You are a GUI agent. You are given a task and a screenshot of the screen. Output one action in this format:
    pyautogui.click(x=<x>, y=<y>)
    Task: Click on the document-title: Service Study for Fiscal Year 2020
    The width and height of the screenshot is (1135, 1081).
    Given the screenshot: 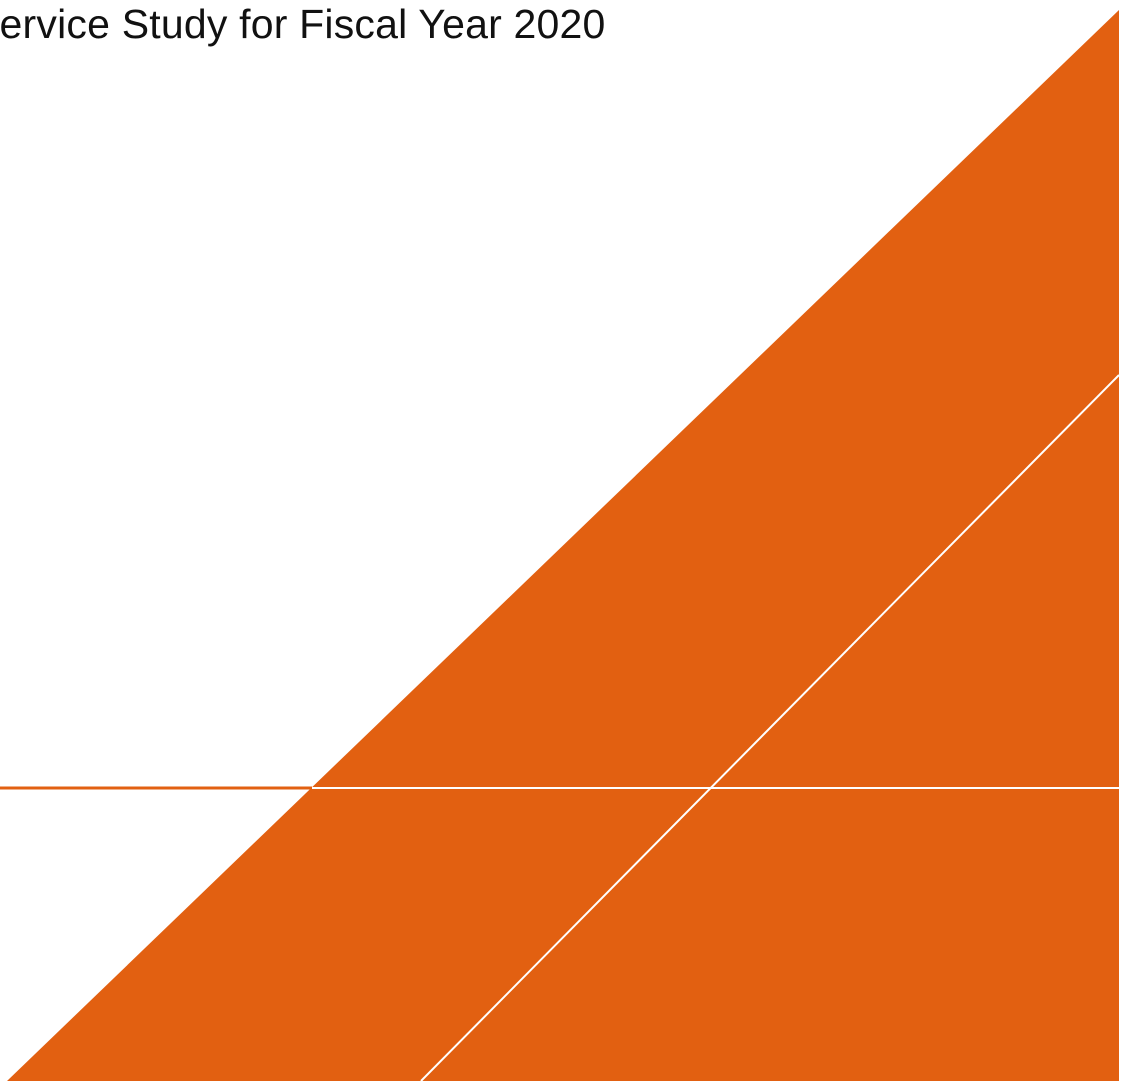 What is the action you would take?
    pyautogui.click(x=303, y=24)
    